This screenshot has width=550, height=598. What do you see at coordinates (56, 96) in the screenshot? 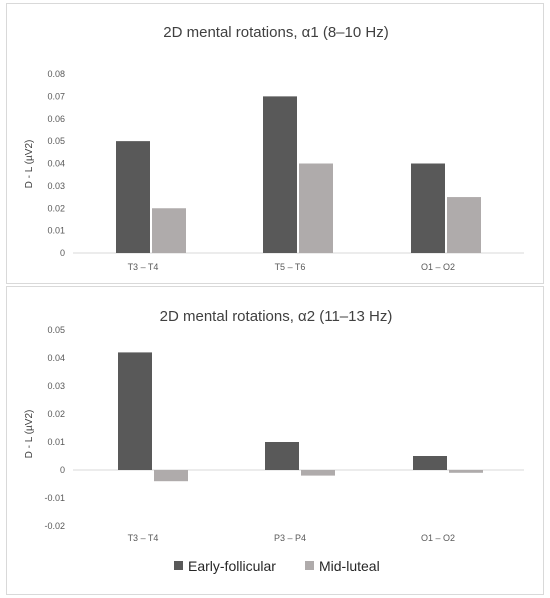
I see `y-tick-label: 0.07` at bounding box center [56, 96].